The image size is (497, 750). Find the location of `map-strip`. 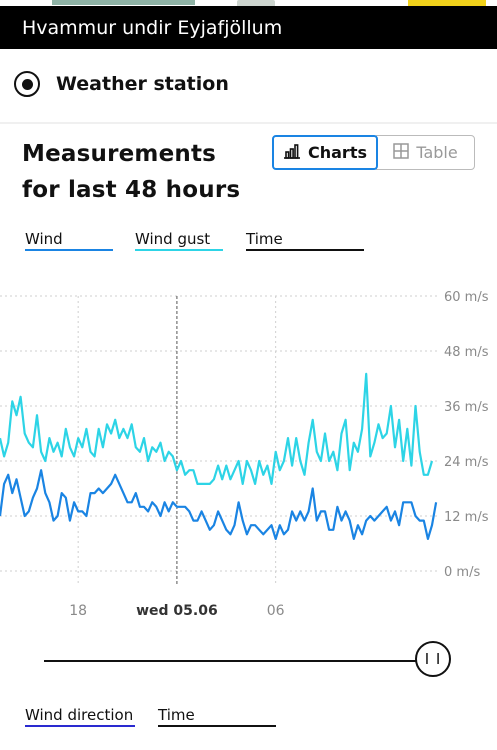

map-strip is located at coordinates (248, 4).